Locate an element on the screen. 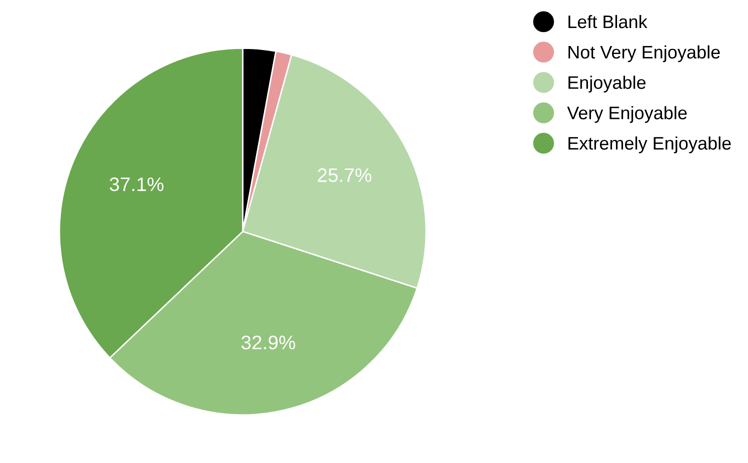 Image resolution: width=748 pixels, height=463 pixels. legend-label: Enjoyable is located at coordinates (607, 84).